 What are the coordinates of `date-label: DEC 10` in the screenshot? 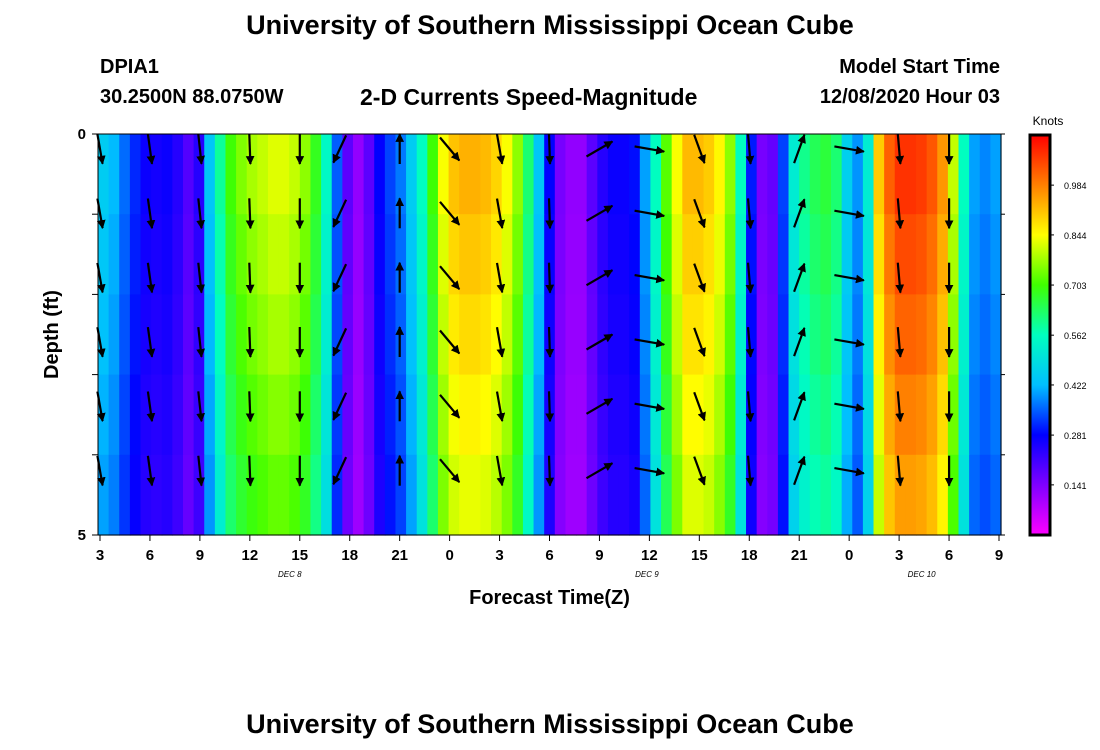 It's located at (922, 574).